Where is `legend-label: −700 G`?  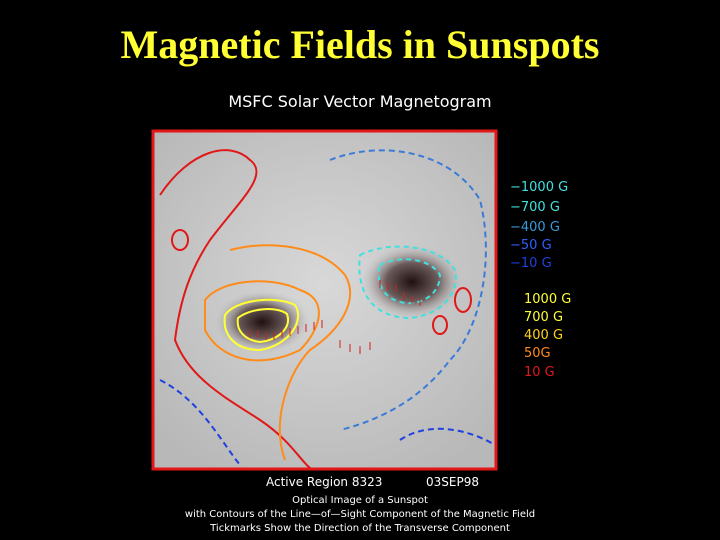 legend-label: −700 G is located at coordinates (535, 207).